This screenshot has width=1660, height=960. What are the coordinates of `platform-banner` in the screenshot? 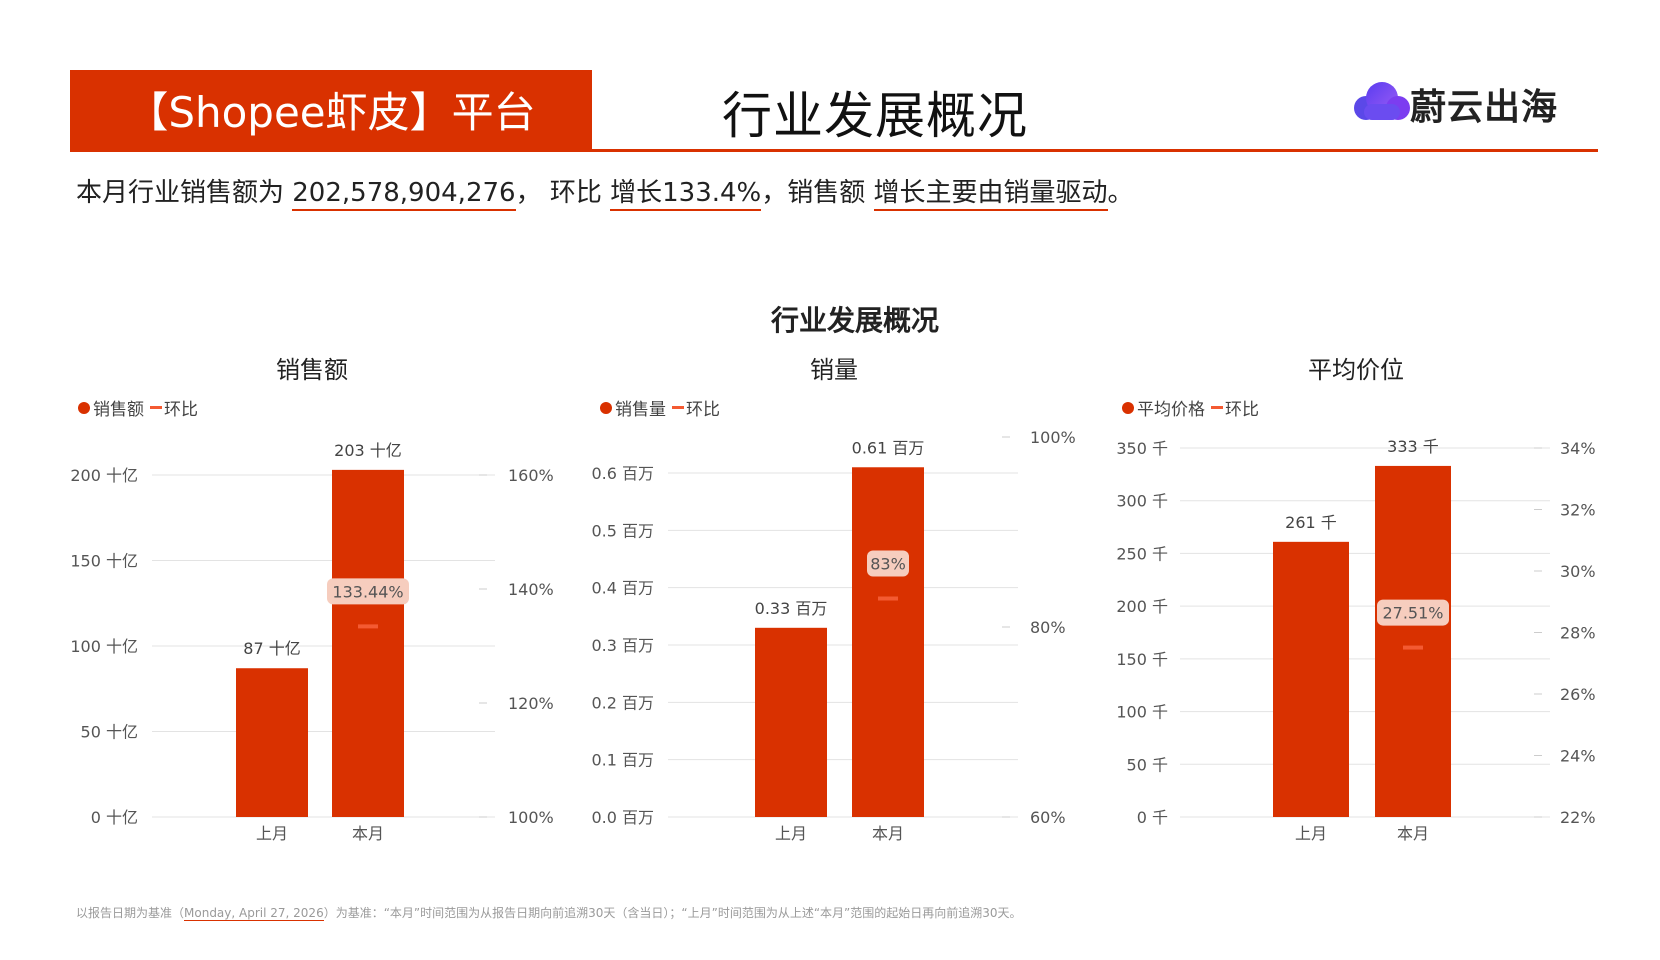 It's located at (331, 111).